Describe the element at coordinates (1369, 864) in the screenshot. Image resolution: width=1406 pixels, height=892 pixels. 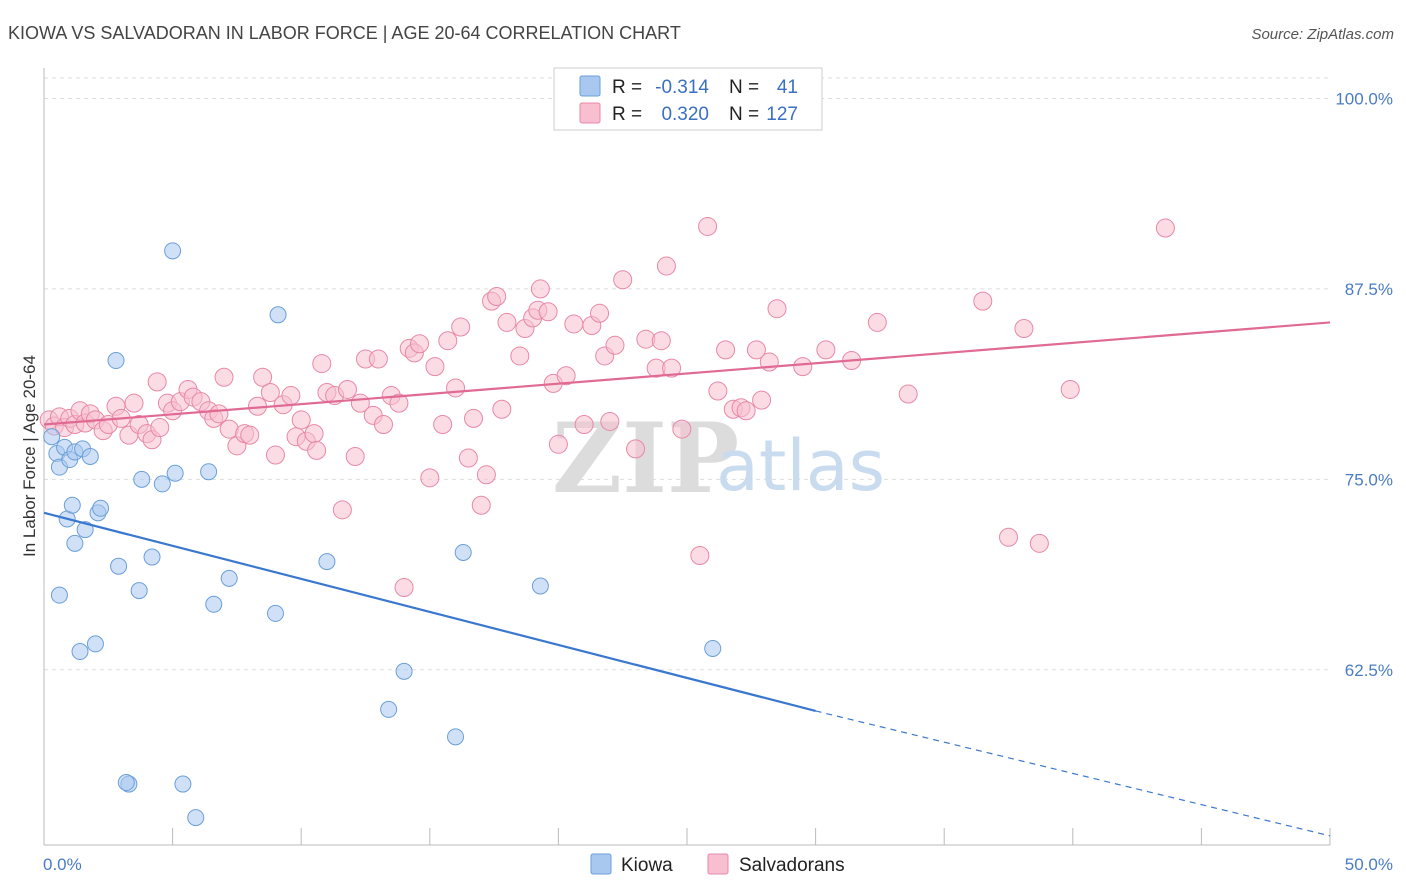
I see `x-tick-label-max: 50.0%` at that location.